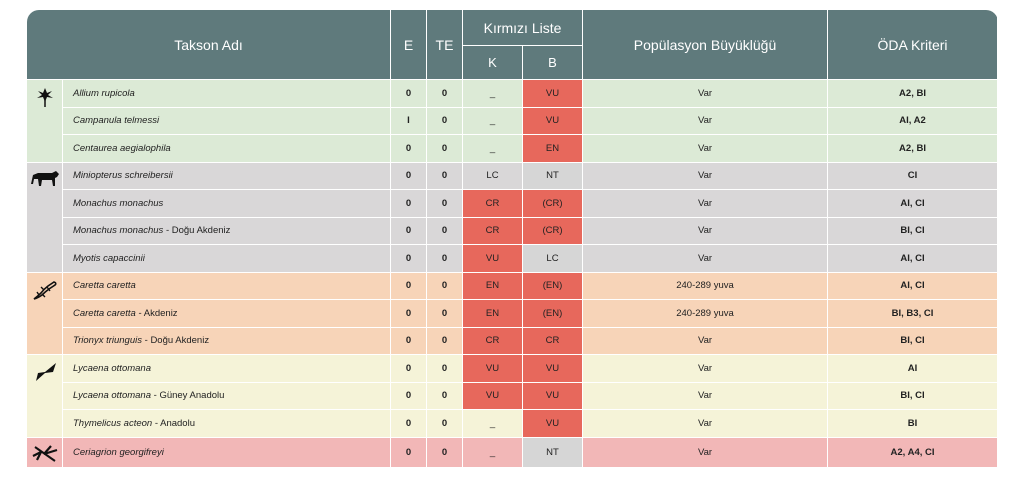 The height and width of the screenshot is (483, 1024). What do you see at coordinates (552, 62) in the screenshot?
I see `header-b: B` at bounding box center [552, 62].